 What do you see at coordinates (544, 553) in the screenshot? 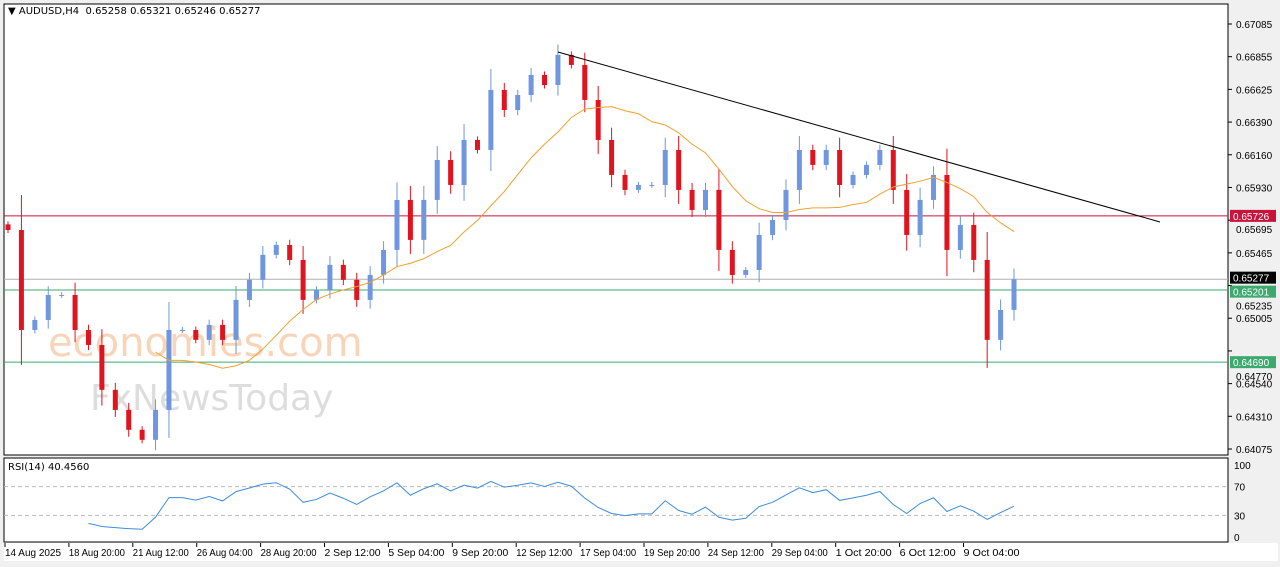
I see `x-tick-label: 12 Sep 12:00` at bounding box center [544, 553].